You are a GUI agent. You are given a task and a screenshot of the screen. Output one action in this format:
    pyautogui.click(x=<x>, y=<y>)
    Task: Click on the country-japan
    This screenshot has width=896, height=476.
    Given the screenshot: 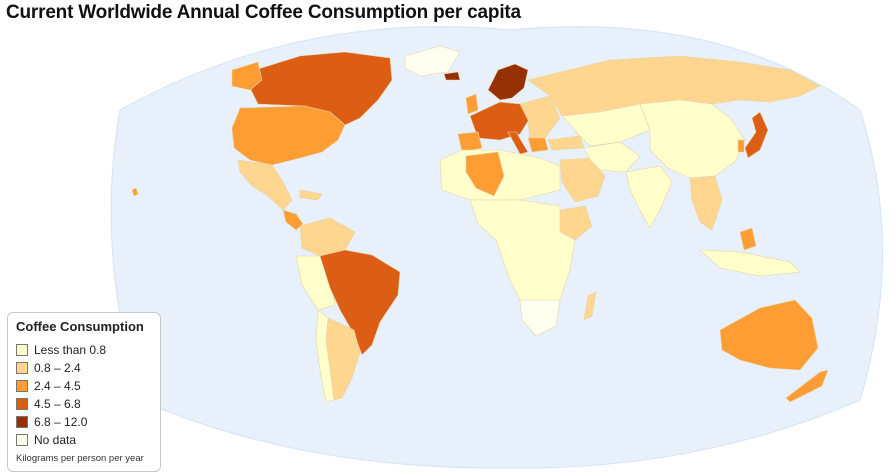 What is the action you would take?
    pyautogui.click(x=756, y=135)
    